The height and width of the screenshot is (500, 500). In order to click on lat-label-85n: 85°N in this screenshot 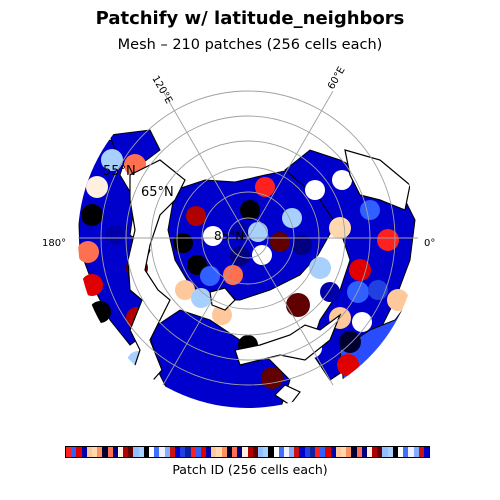, I will do `click(229, 236)`.